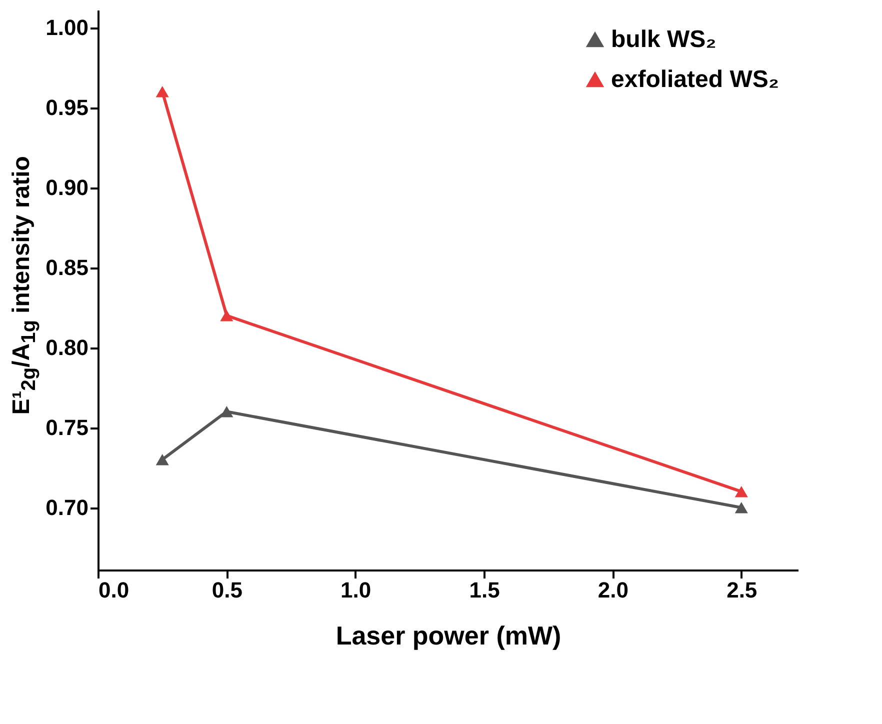  I want to click on y-tick-label: 0.95, so click(67, 107).